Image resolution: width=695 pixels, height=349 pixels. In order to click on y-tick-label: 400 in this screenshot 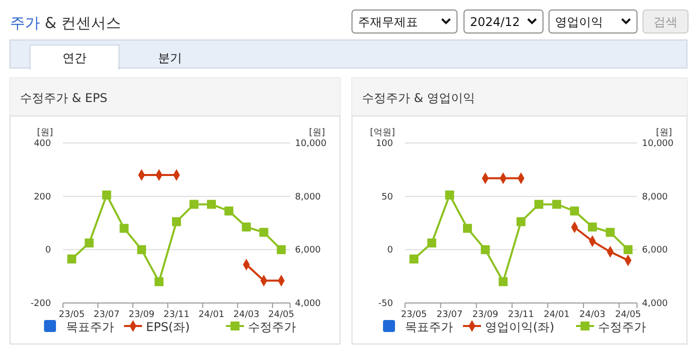, I will do `click(43, 144)`.